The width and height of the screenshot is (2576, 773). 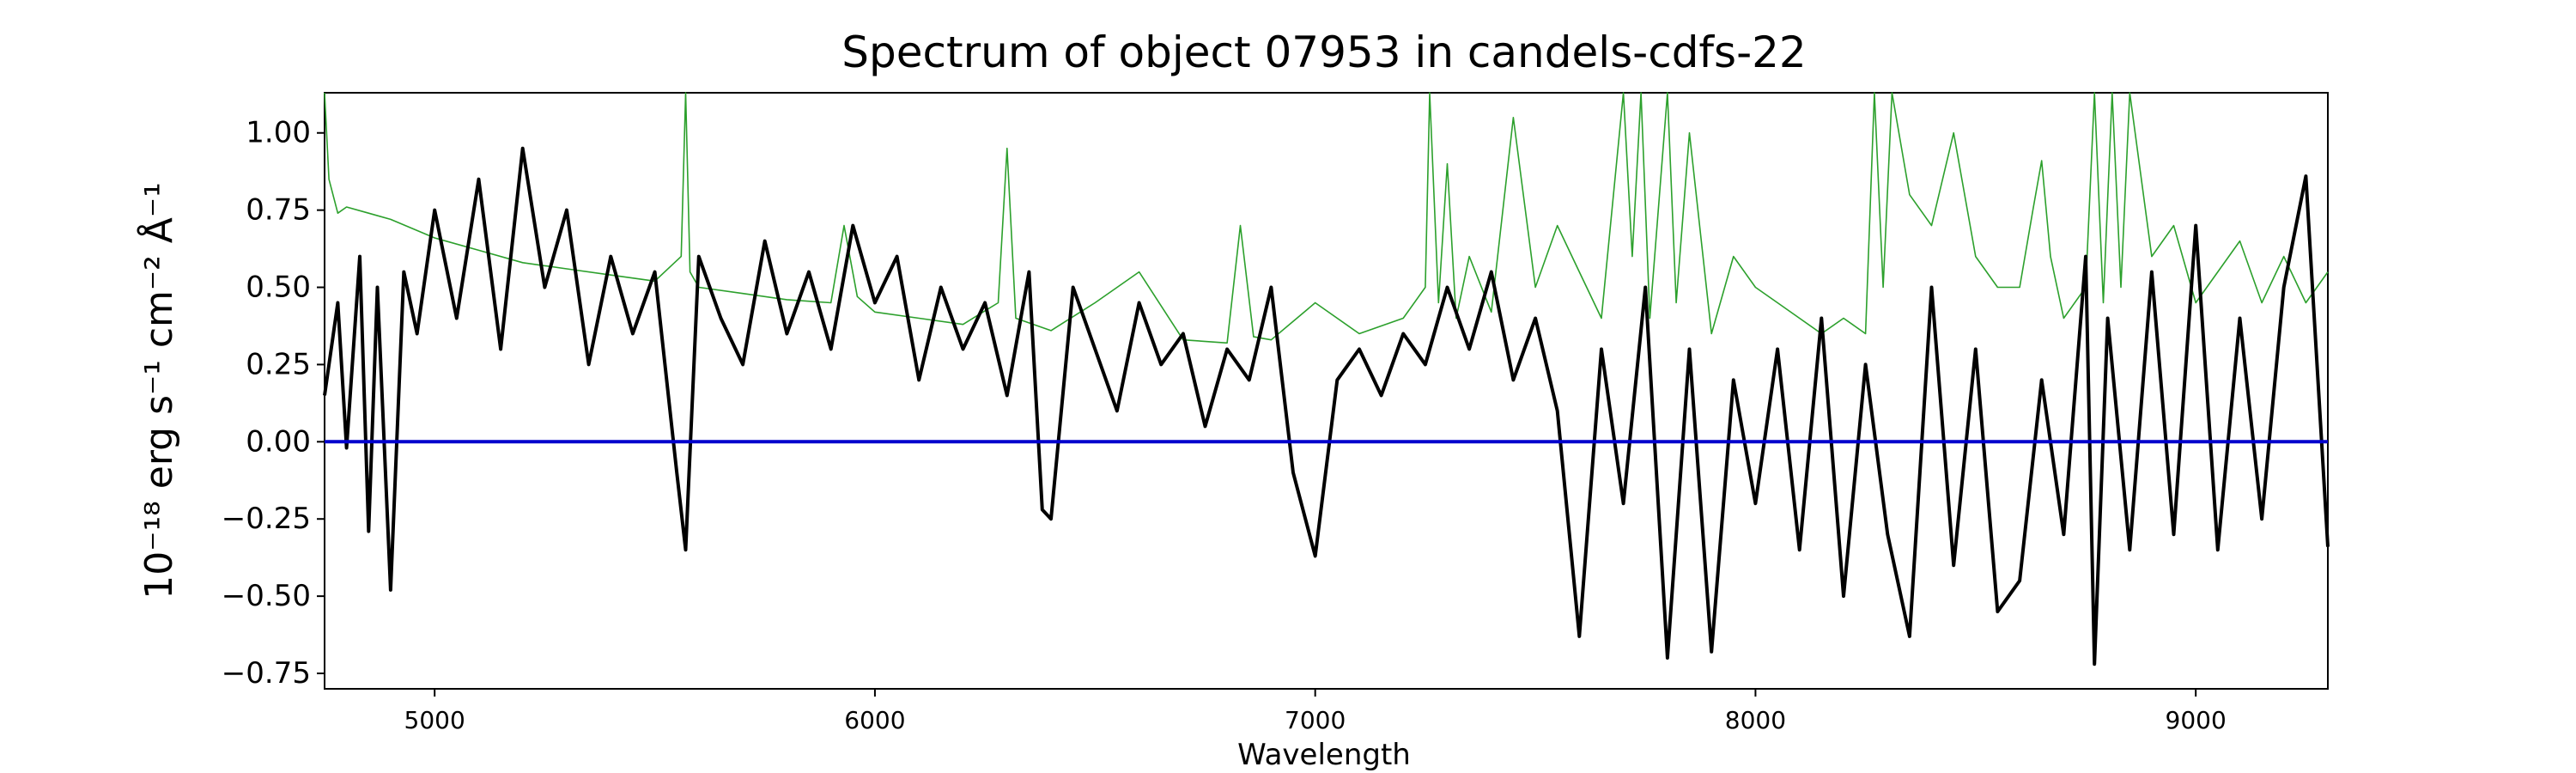 I want to click on x-tick-label: 8000, so click(x=1755, y=720).